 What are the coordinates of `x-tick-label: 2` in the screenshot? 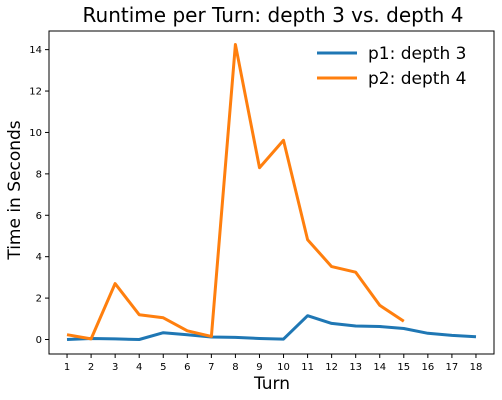 It's located at (91, 367).